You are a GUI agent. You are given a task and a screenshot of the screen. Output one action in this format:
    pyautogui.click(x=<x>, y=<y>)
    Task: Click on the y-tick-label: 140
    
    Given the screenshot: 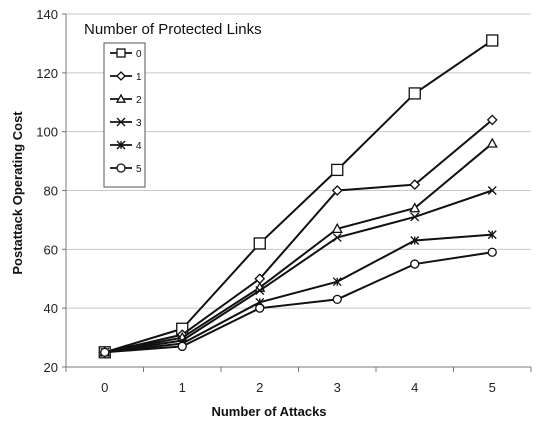 What is the action you would take?
    pyautogui.click(x=47, y=14)
    